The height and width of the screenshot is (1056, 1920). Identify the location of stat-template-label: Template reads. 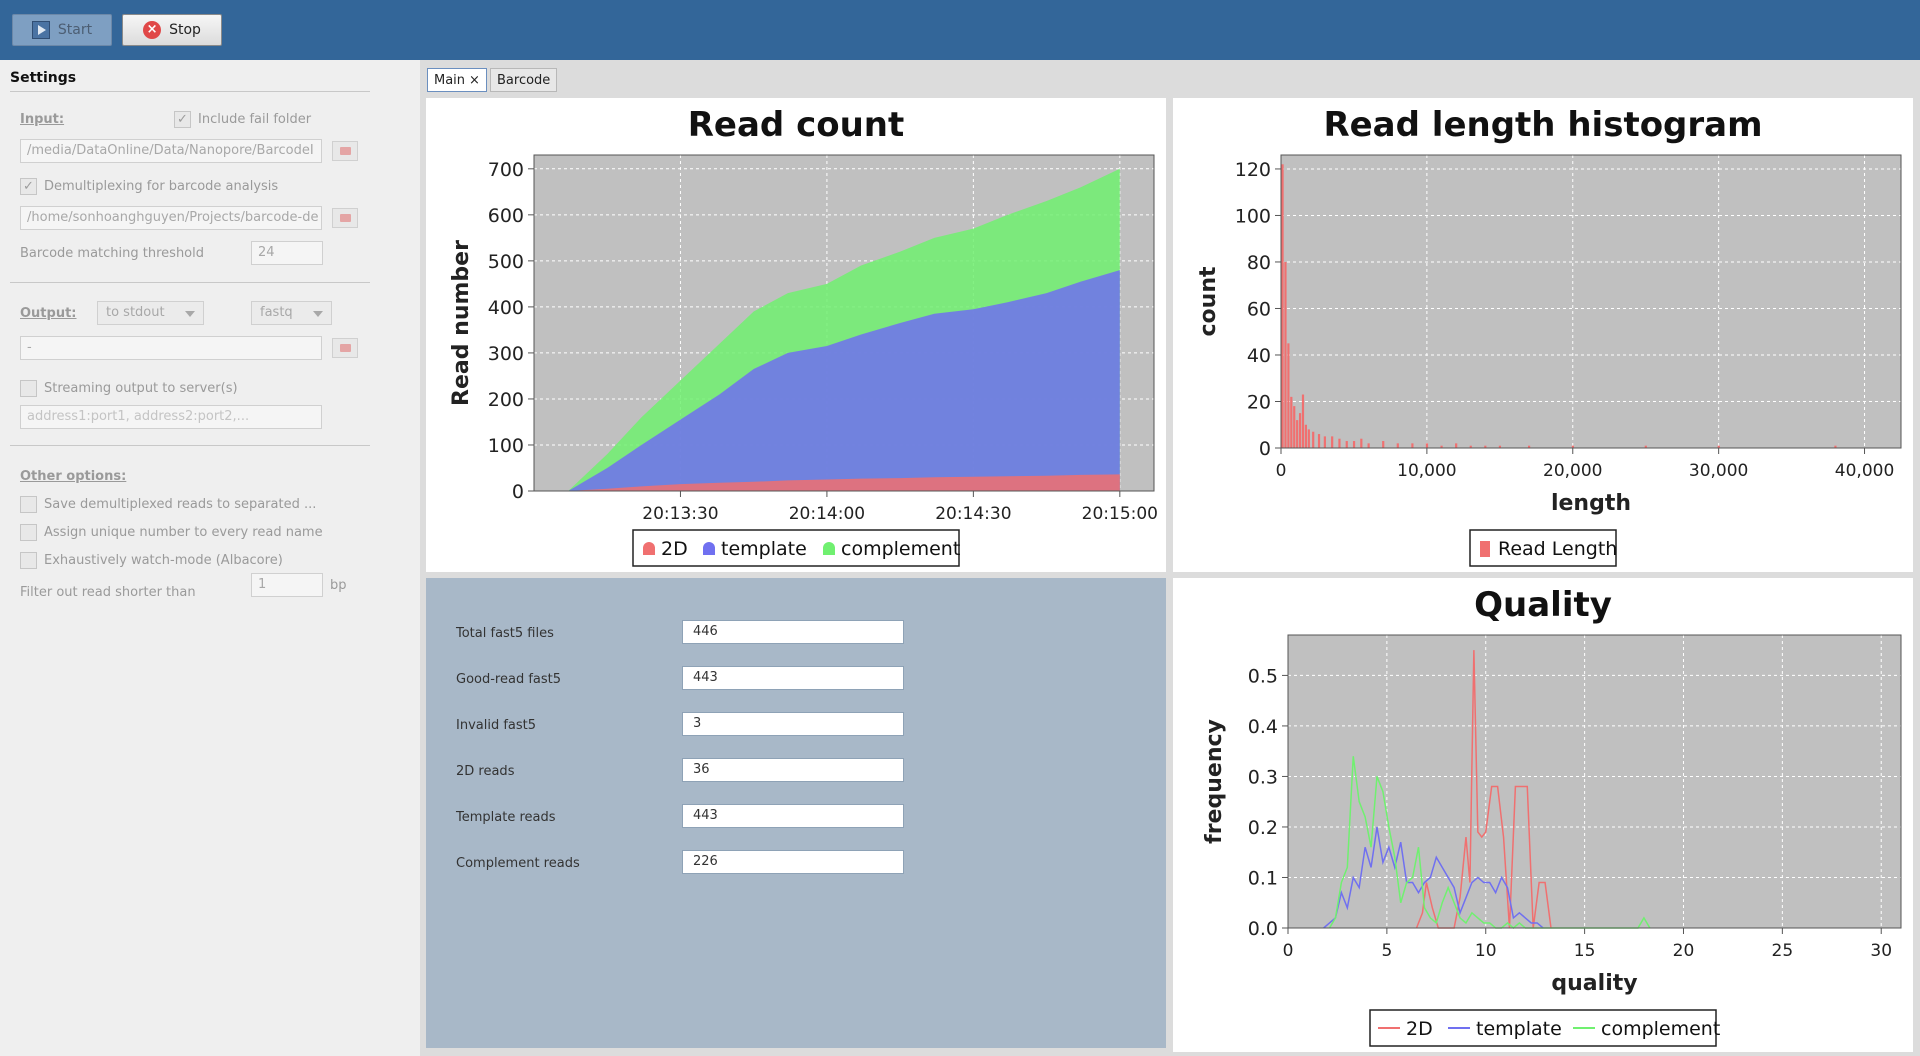
(506, 817).